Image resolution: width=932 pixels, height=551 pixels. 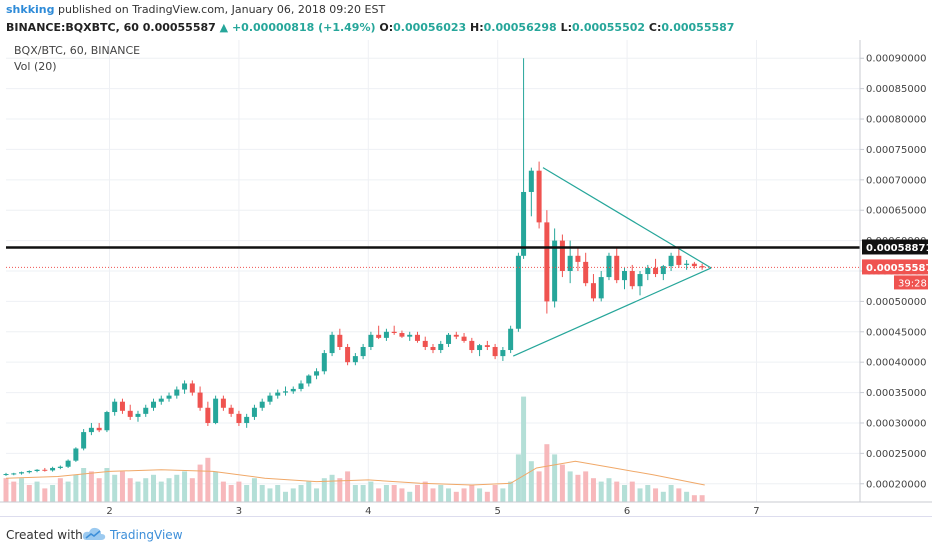 I want to click on time-tick-label: 5, so click(x=498, y=511).